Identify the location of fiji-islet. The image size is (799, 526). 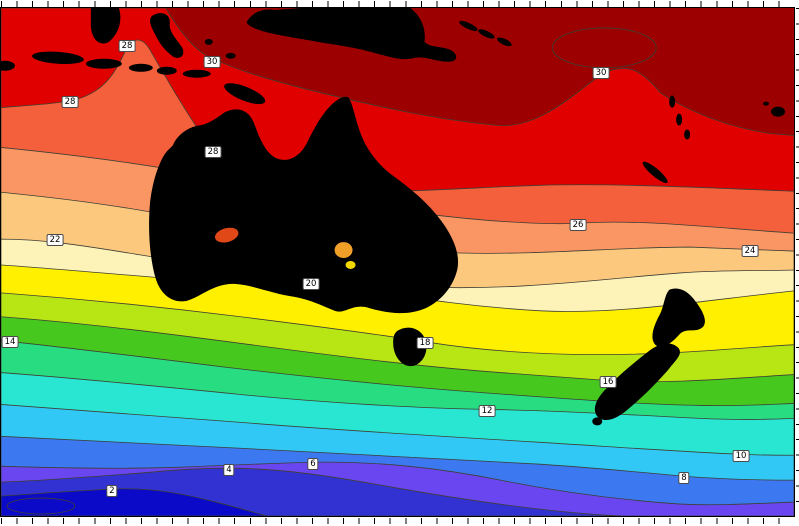
(766, 103).